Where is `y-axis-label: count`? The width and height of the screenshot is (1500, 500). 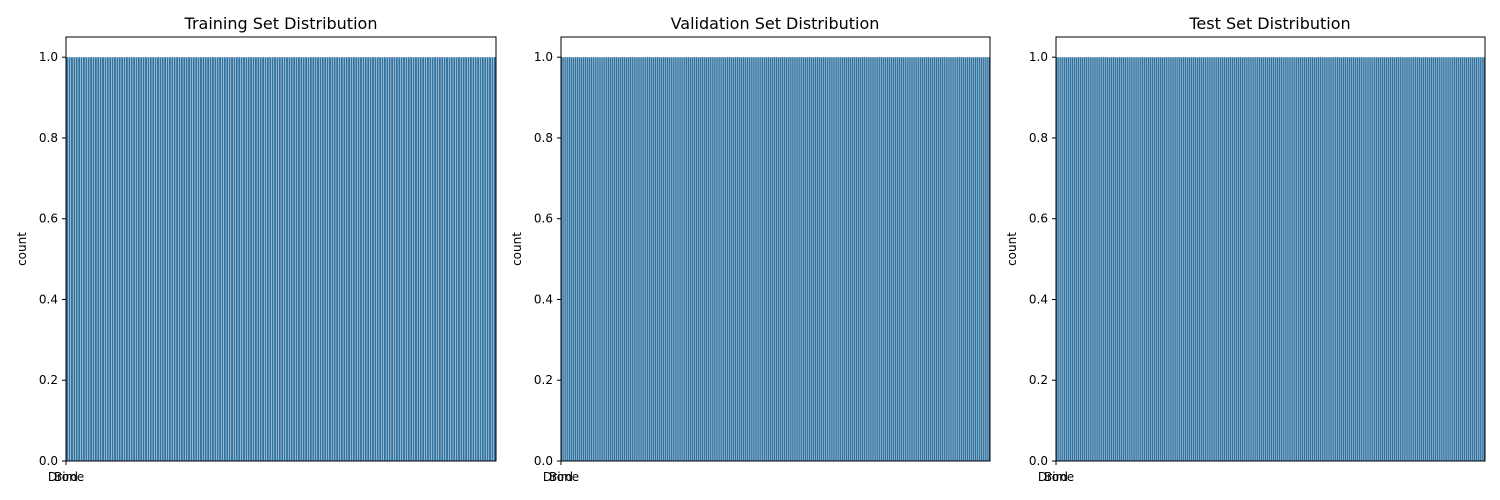 y-axis-label: count is located at coordinates (517, 249).